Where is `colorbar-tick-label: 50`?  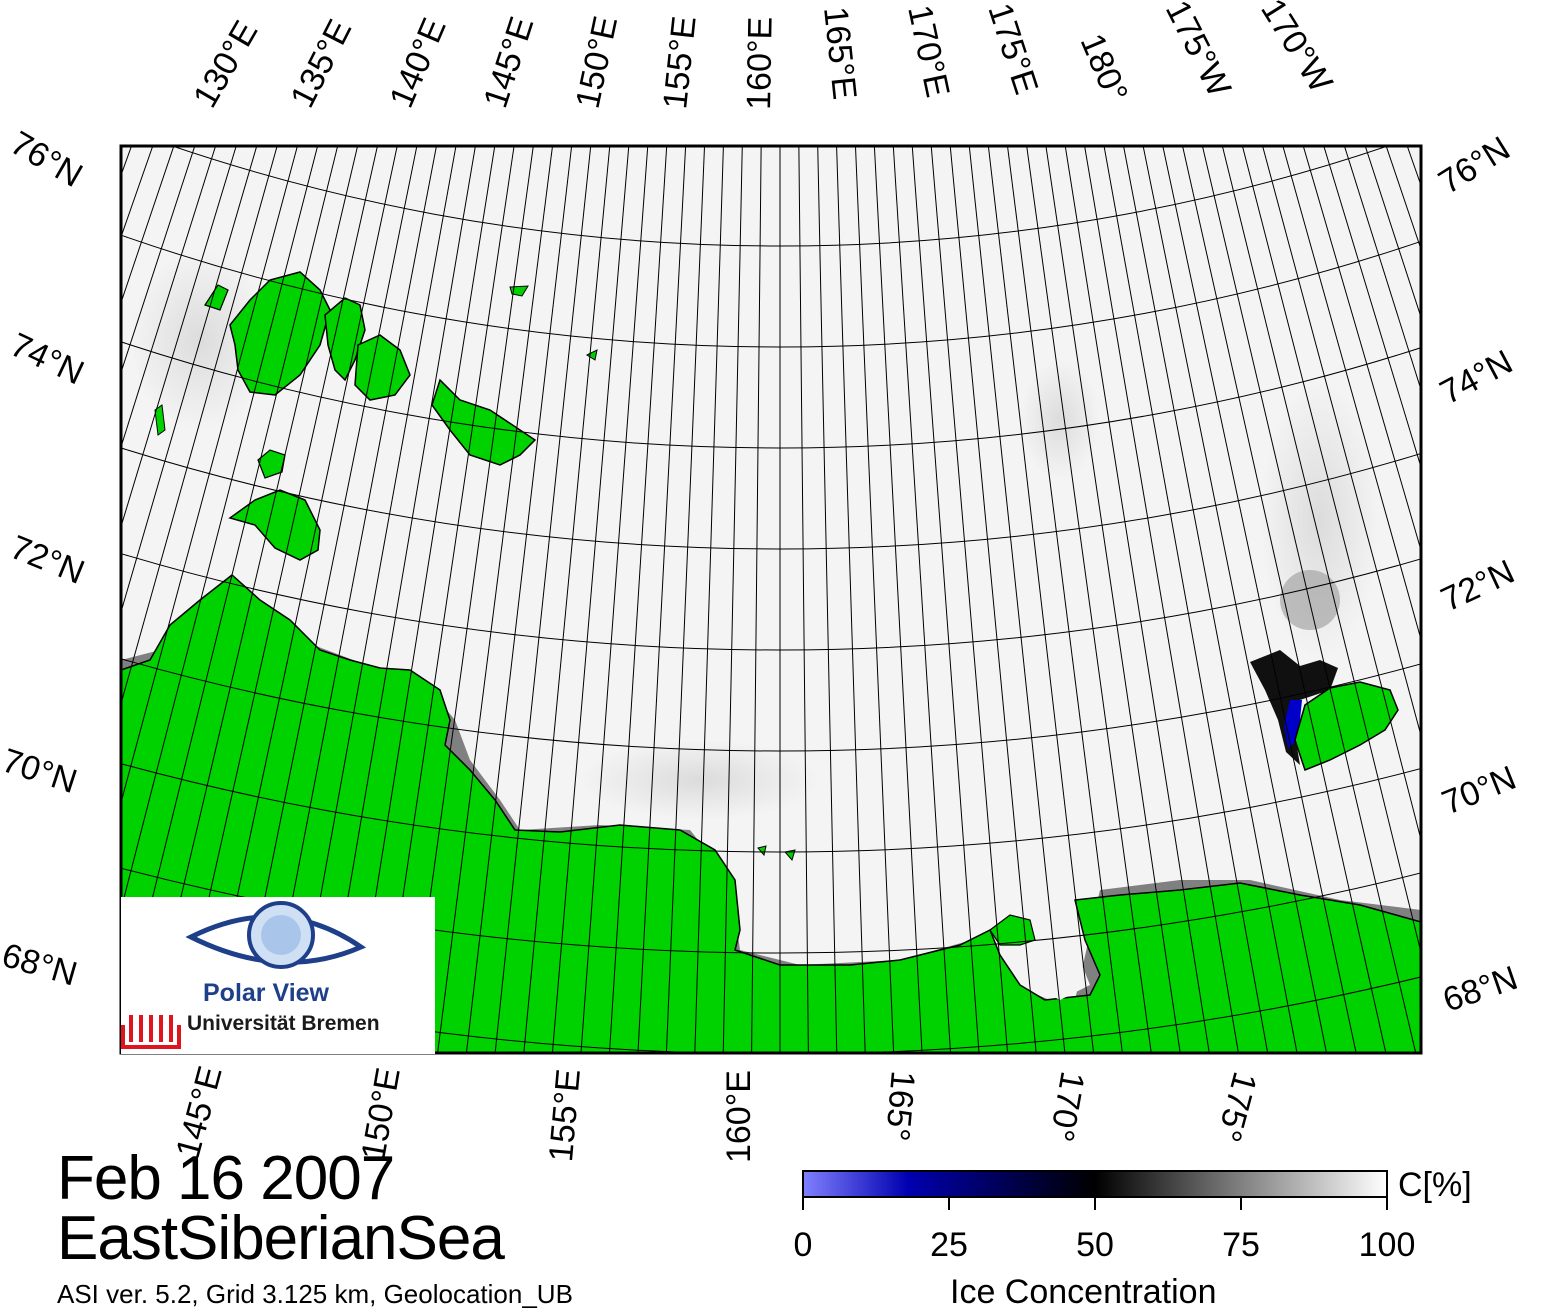 colorbar-tick-label: 50 is located at coordinates (1095, 1245).